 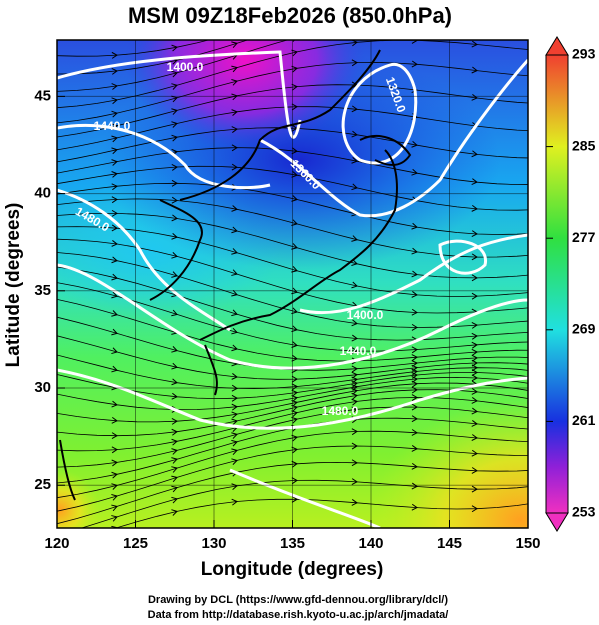 I want to click on x-tick-label: 130, so click(x=213, y=543).